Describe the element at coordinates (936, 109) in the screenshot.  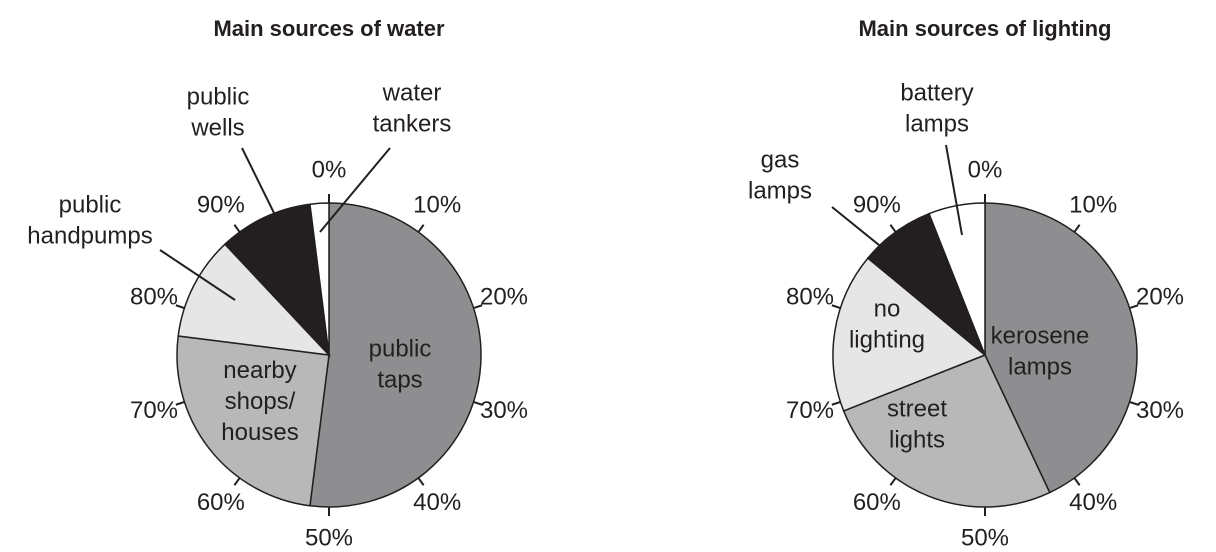
I see `slice-label: battery lamps` at that location.